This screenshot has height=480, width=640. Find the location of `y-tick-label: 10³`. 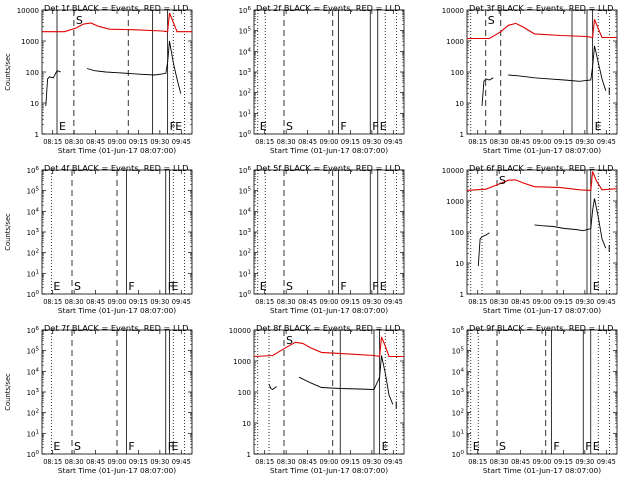

y-tick-label: 10³ is located at coordinates (33, 232).